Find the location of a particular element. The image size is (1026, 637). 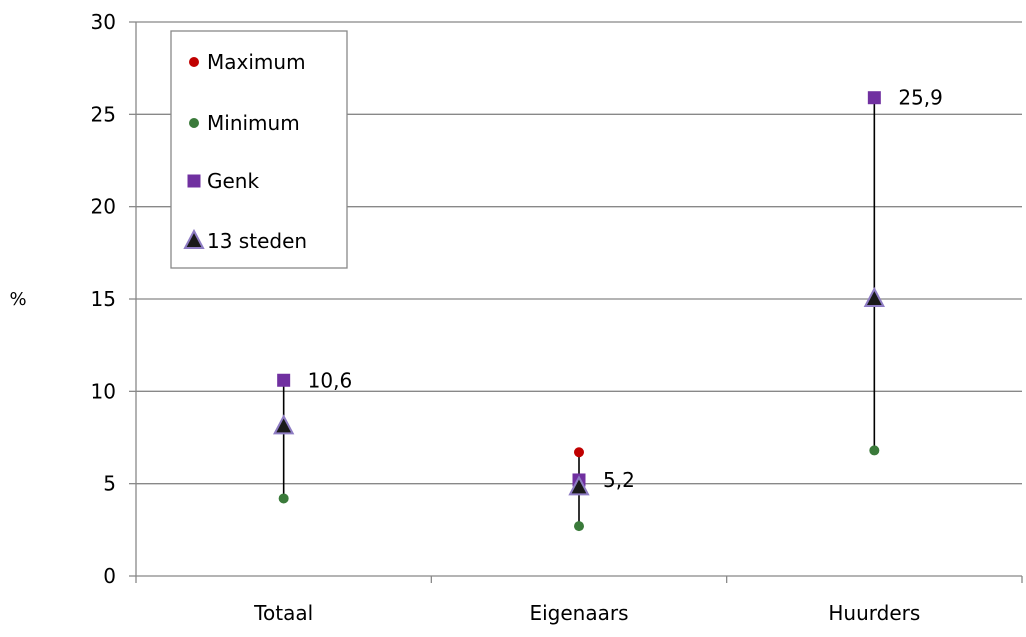

y-tick-label: 10 is located at coordinates (103, 391).